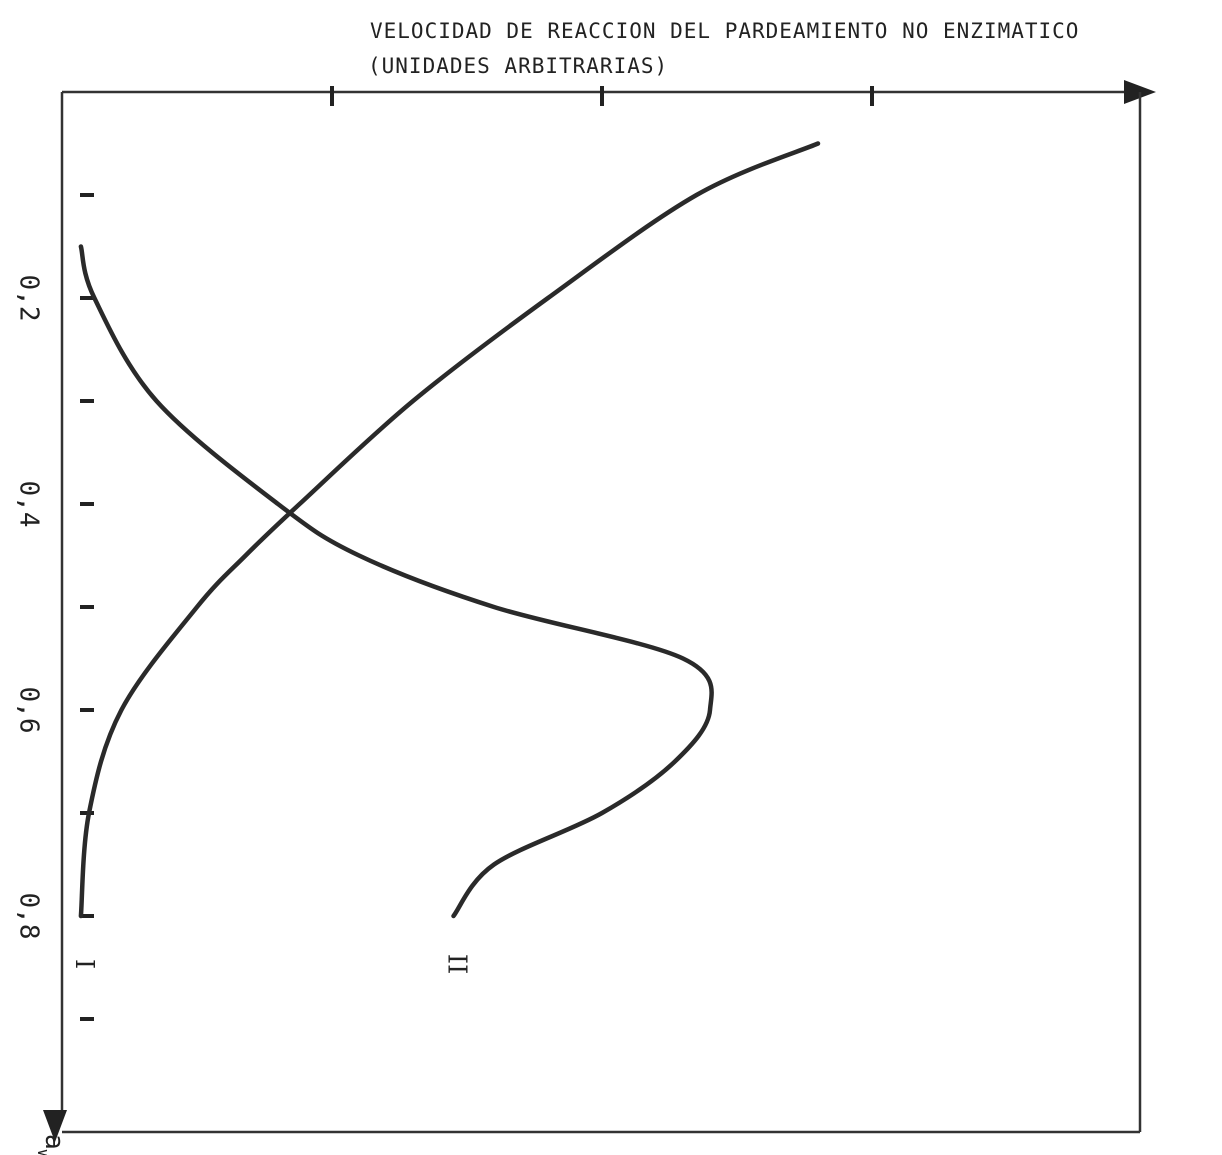  What do you see at coordinates (270, 964) in the screenshot?
I see `series-labels: I II` at bounding box center [270, 964].